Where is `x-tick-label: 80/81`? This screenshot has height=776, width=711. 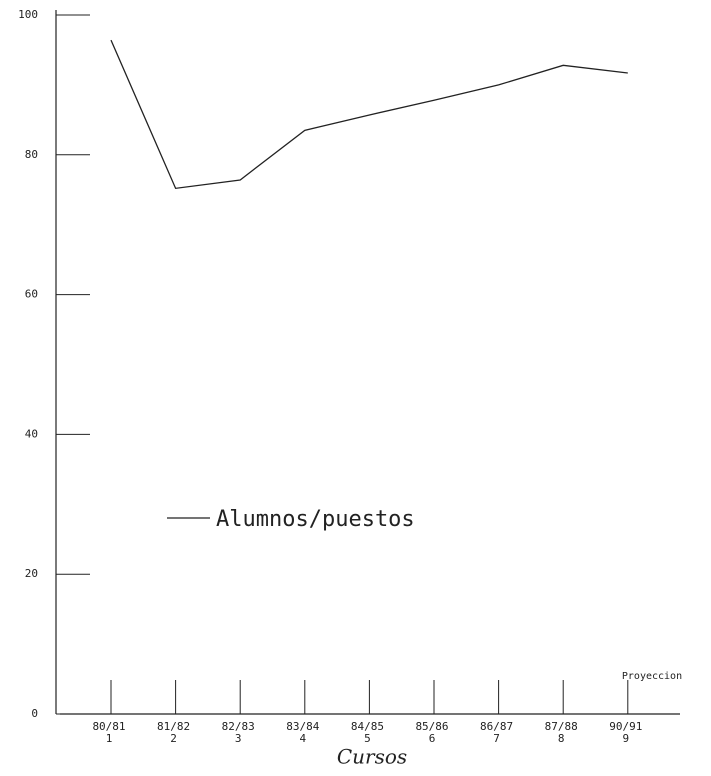
x-tick-label: 80/81 is located at coordinates (108, 726).